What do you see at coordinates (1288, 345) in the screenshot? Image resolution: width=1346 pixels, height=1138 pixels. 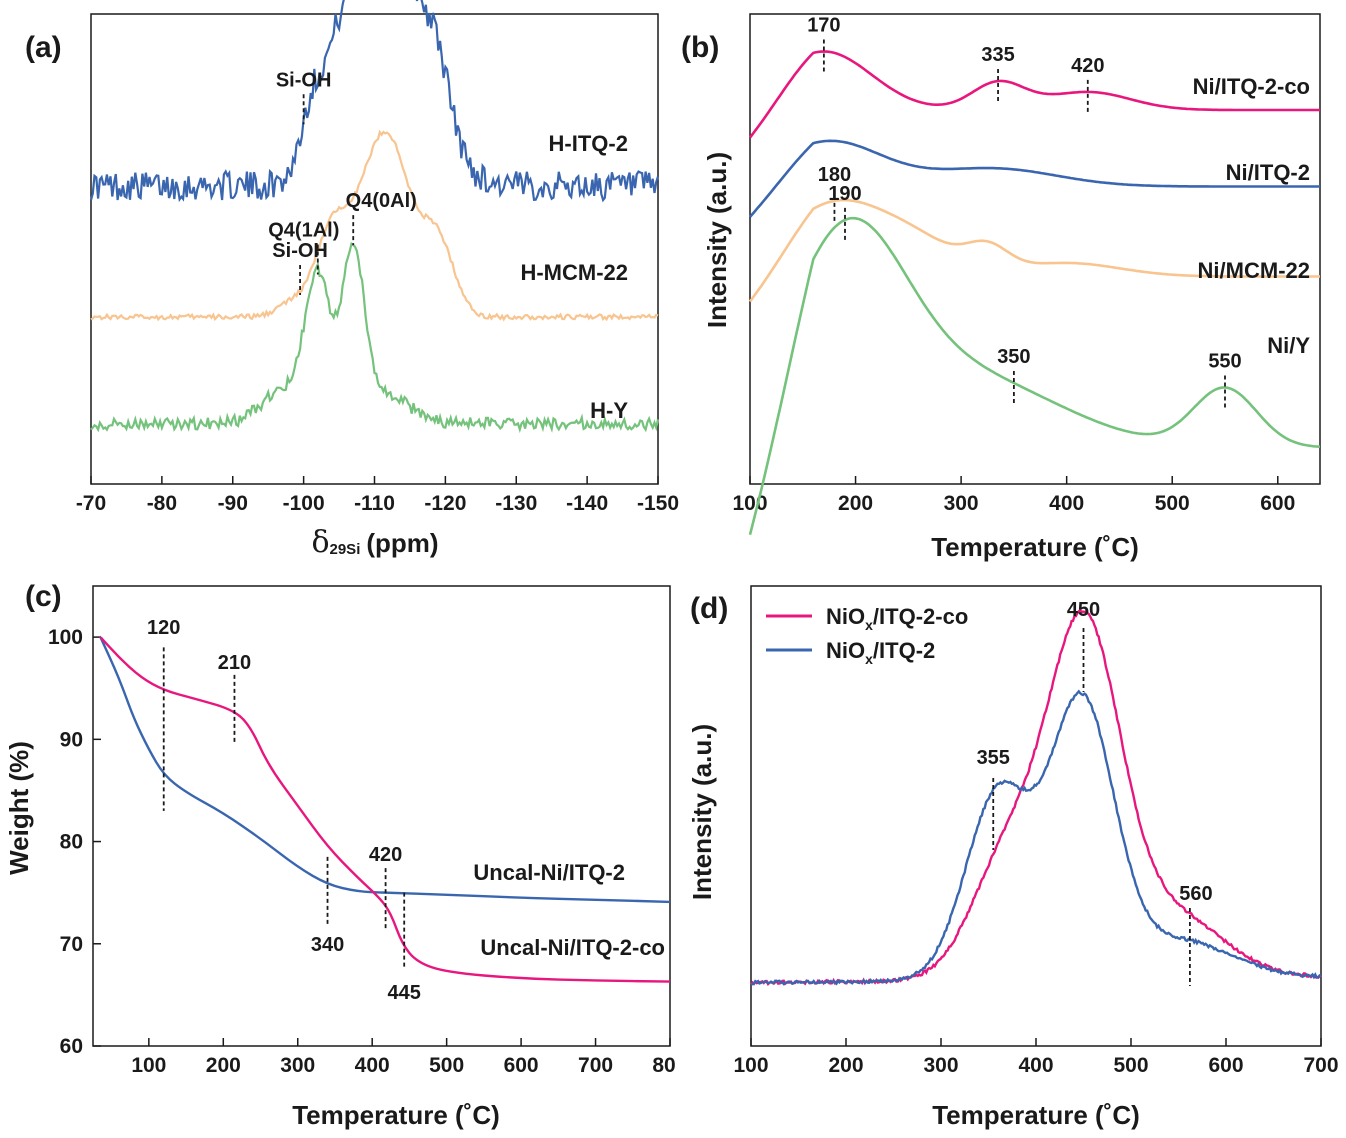 I see `series-label-ni-y: Ni/Y` at bounding box center [1288, 345].